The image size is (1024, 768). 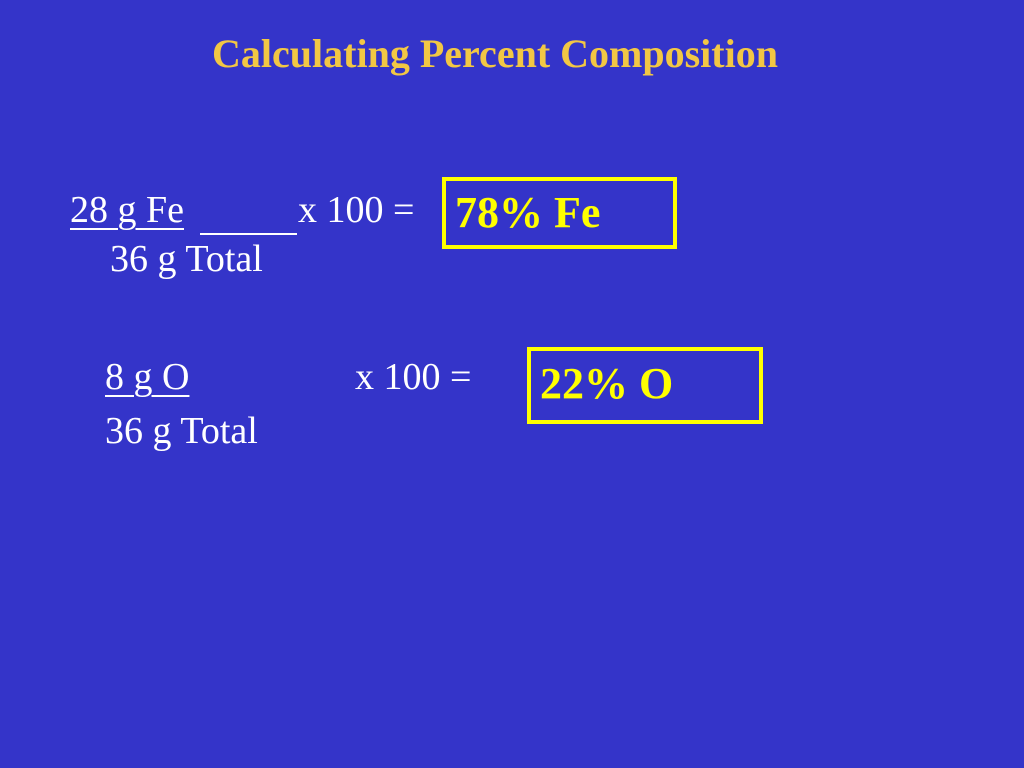 I want to click on slide-title: Calculating Percent Composition, so click(x=495, y=53).